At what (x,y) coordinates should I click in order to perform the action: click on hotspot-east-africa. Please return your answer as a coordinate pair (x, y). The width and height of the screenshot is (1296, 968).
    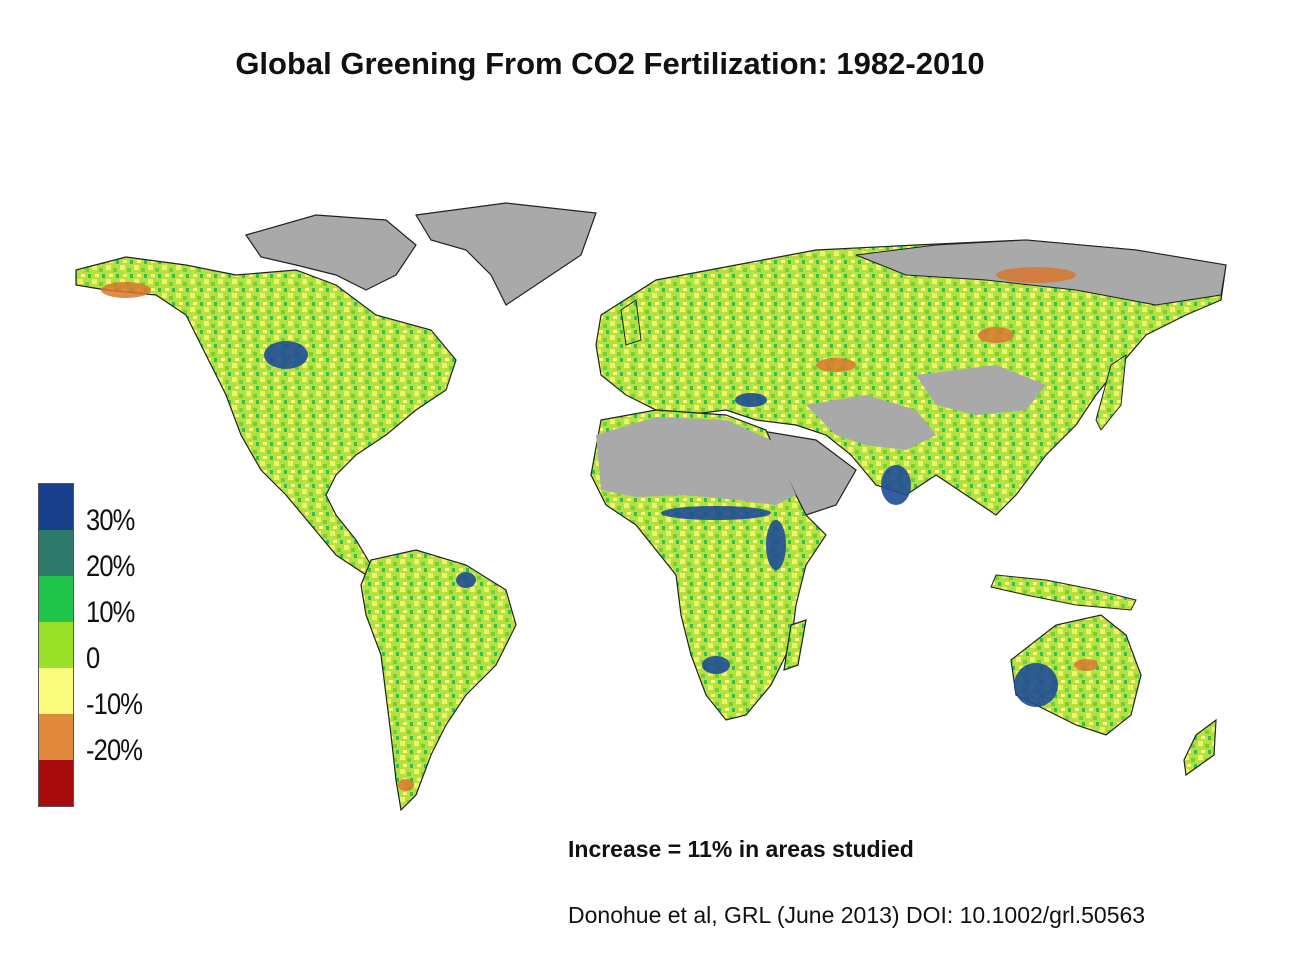
    Looking at the image, I should click on (776, 545).